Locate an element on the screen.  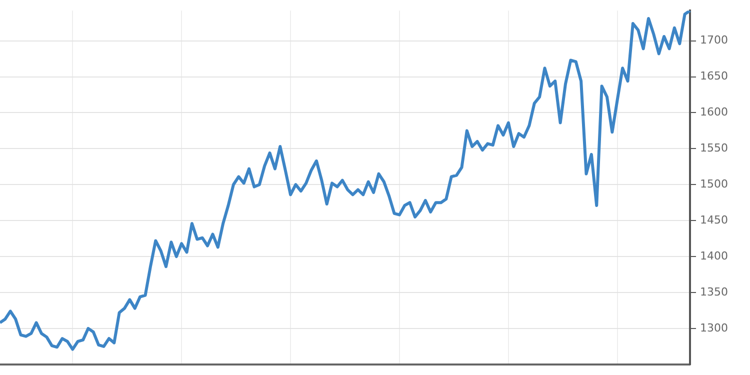
y-tick-label: 1450 is located at coordinates (714, 219).